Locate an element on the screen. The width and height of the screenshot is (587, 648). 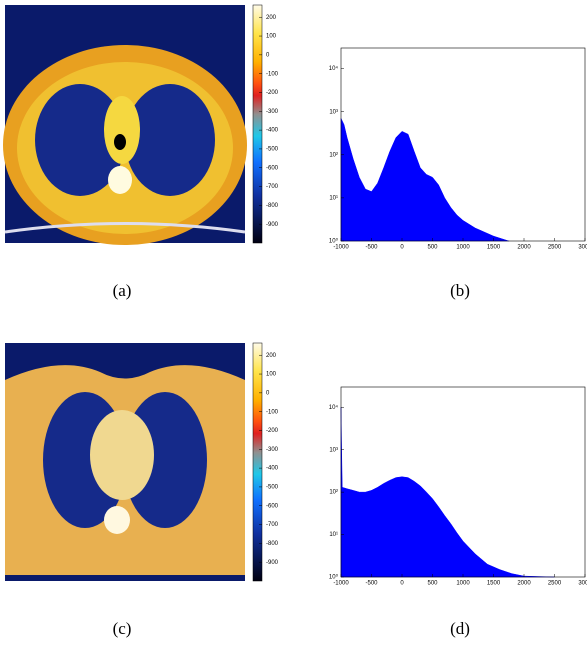
caption: (a) is located at coordinates (122, 290).